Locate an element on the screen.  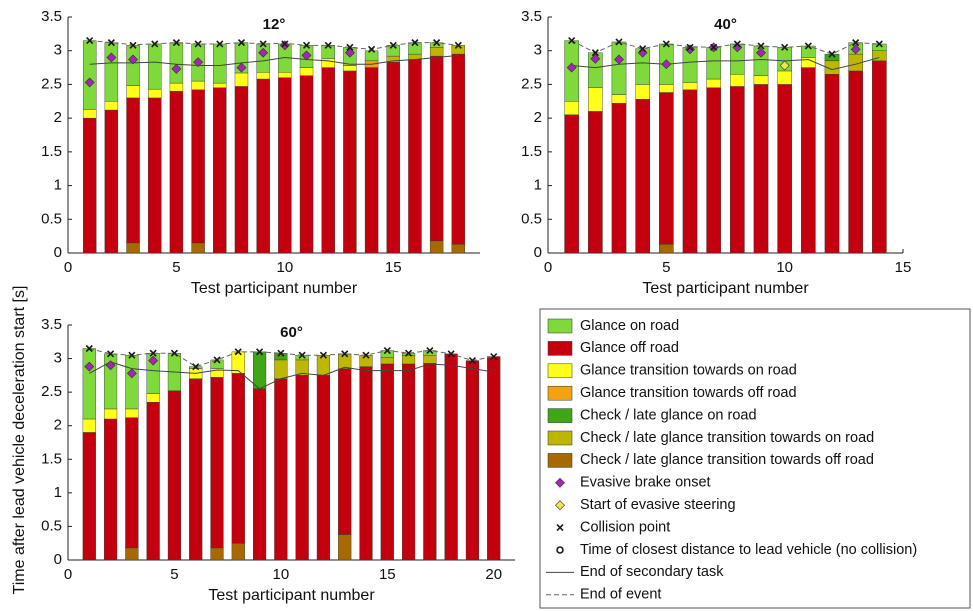
x-tick-label: 10 is located at coordinates (784, 267).